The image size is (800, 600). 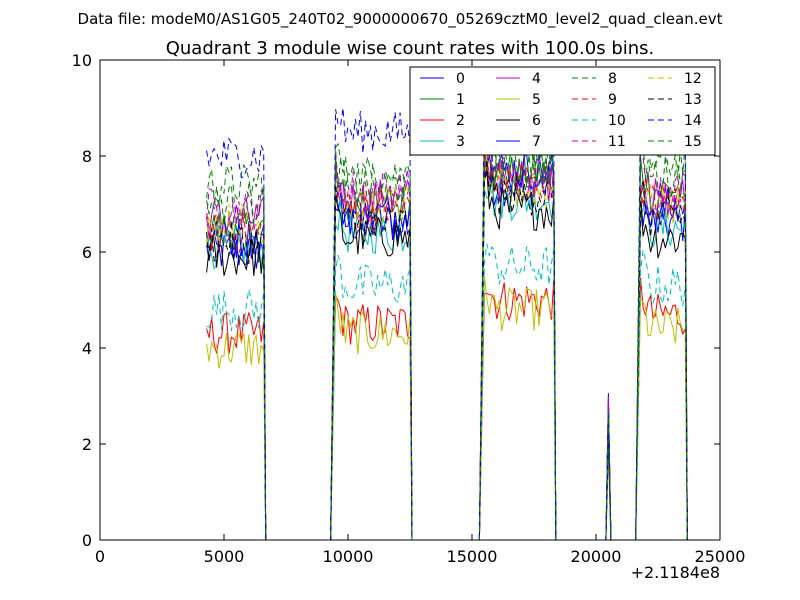 I want to click on legend-label-8: 8, so click(x=612, y=79).